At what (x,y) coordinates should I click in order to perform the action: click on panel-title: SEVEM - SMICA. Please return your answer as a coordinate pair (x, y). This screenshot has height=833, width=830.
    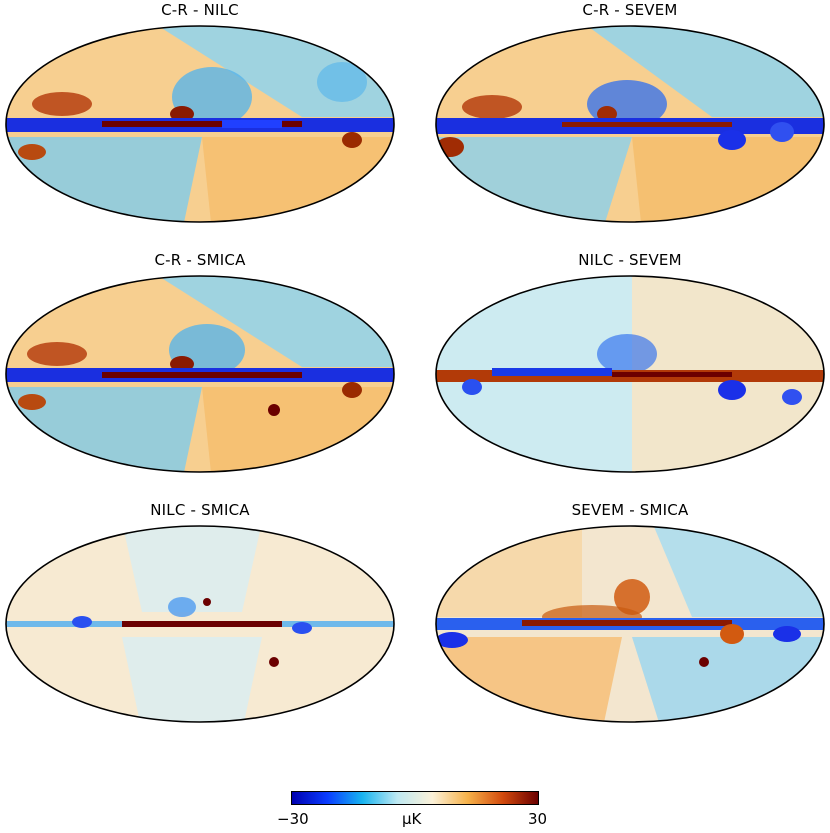
    Looking at the image, I should click on (630, 510).